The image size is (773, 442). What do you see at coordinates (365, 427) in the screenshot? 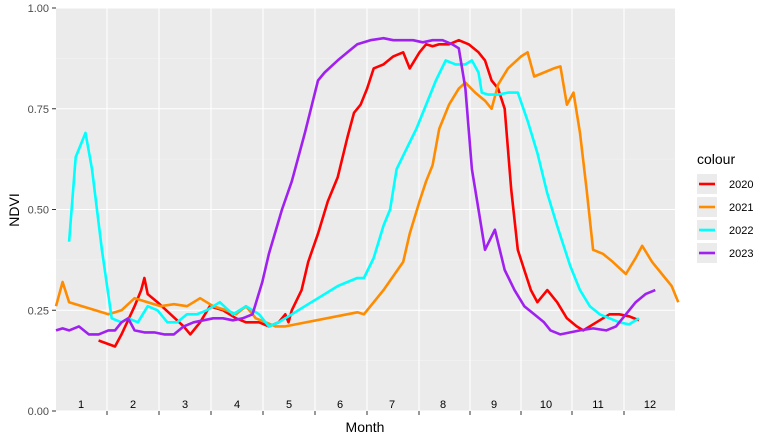
I see `x-axis-title: Month` at bounding box center [365, 427].